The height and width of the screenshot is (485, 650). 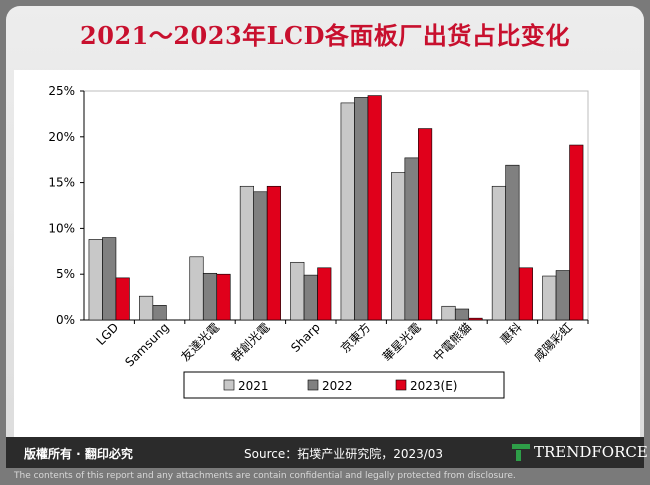 What do you see at coordinates (61, 228) in the screenshot?
I see `y-tick-label: 10%` at bounding box center [61, 228].